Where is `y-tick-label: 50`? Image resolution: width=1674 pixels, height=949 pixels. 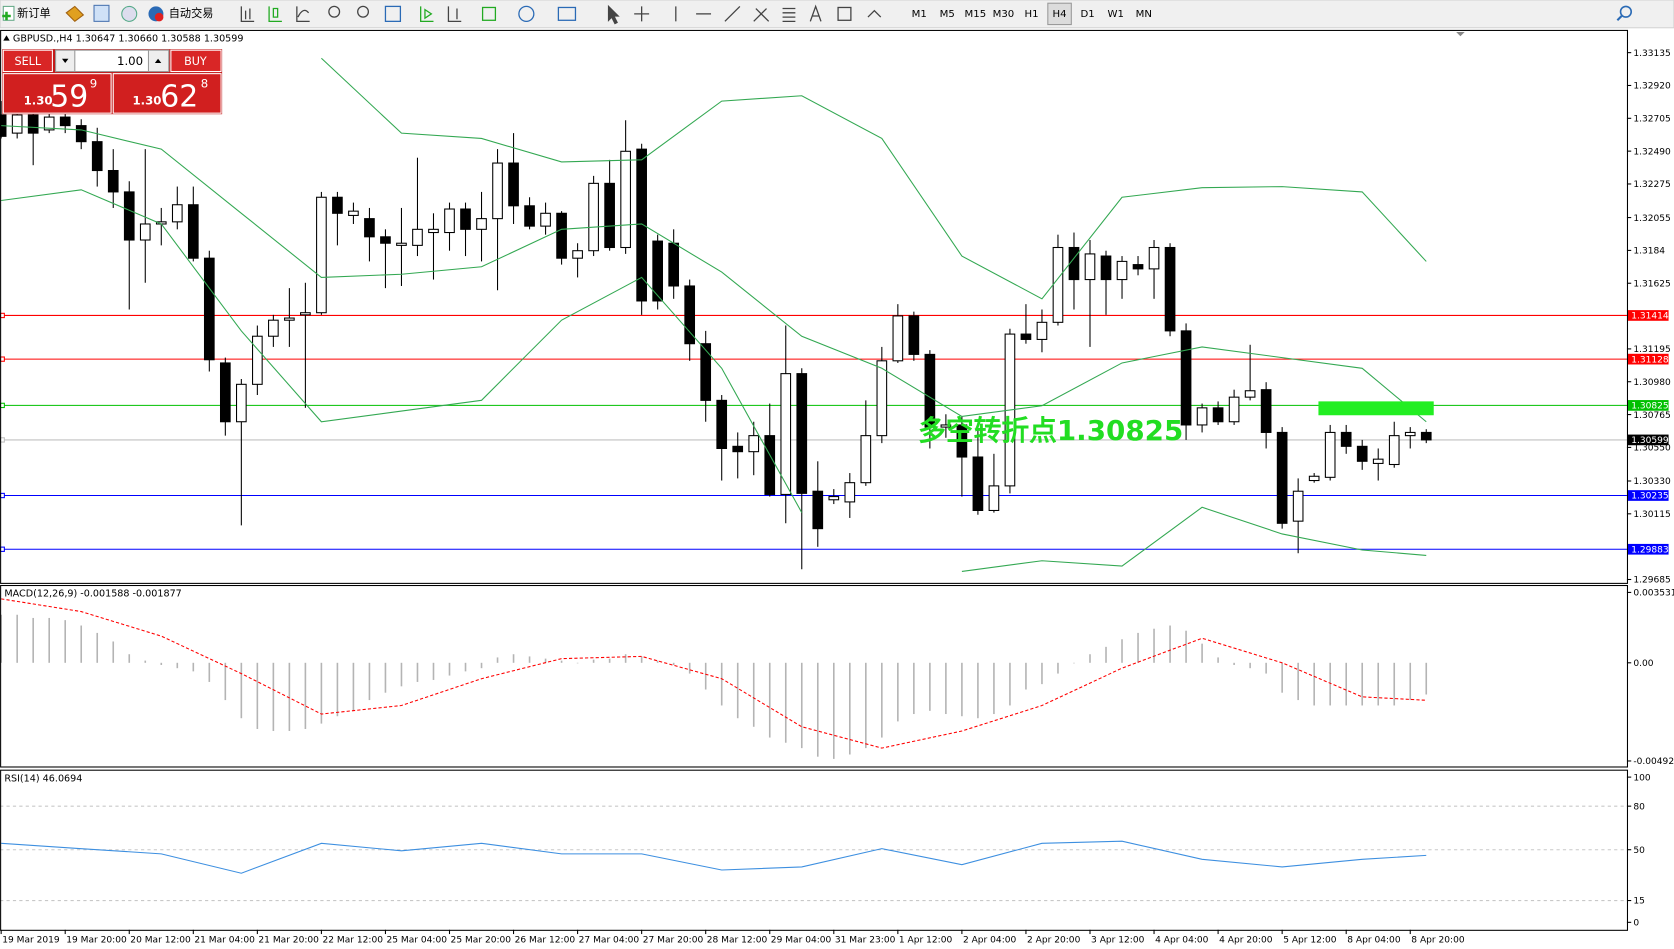
y-tick-label: 50 is located at coordinates (1639, 851).